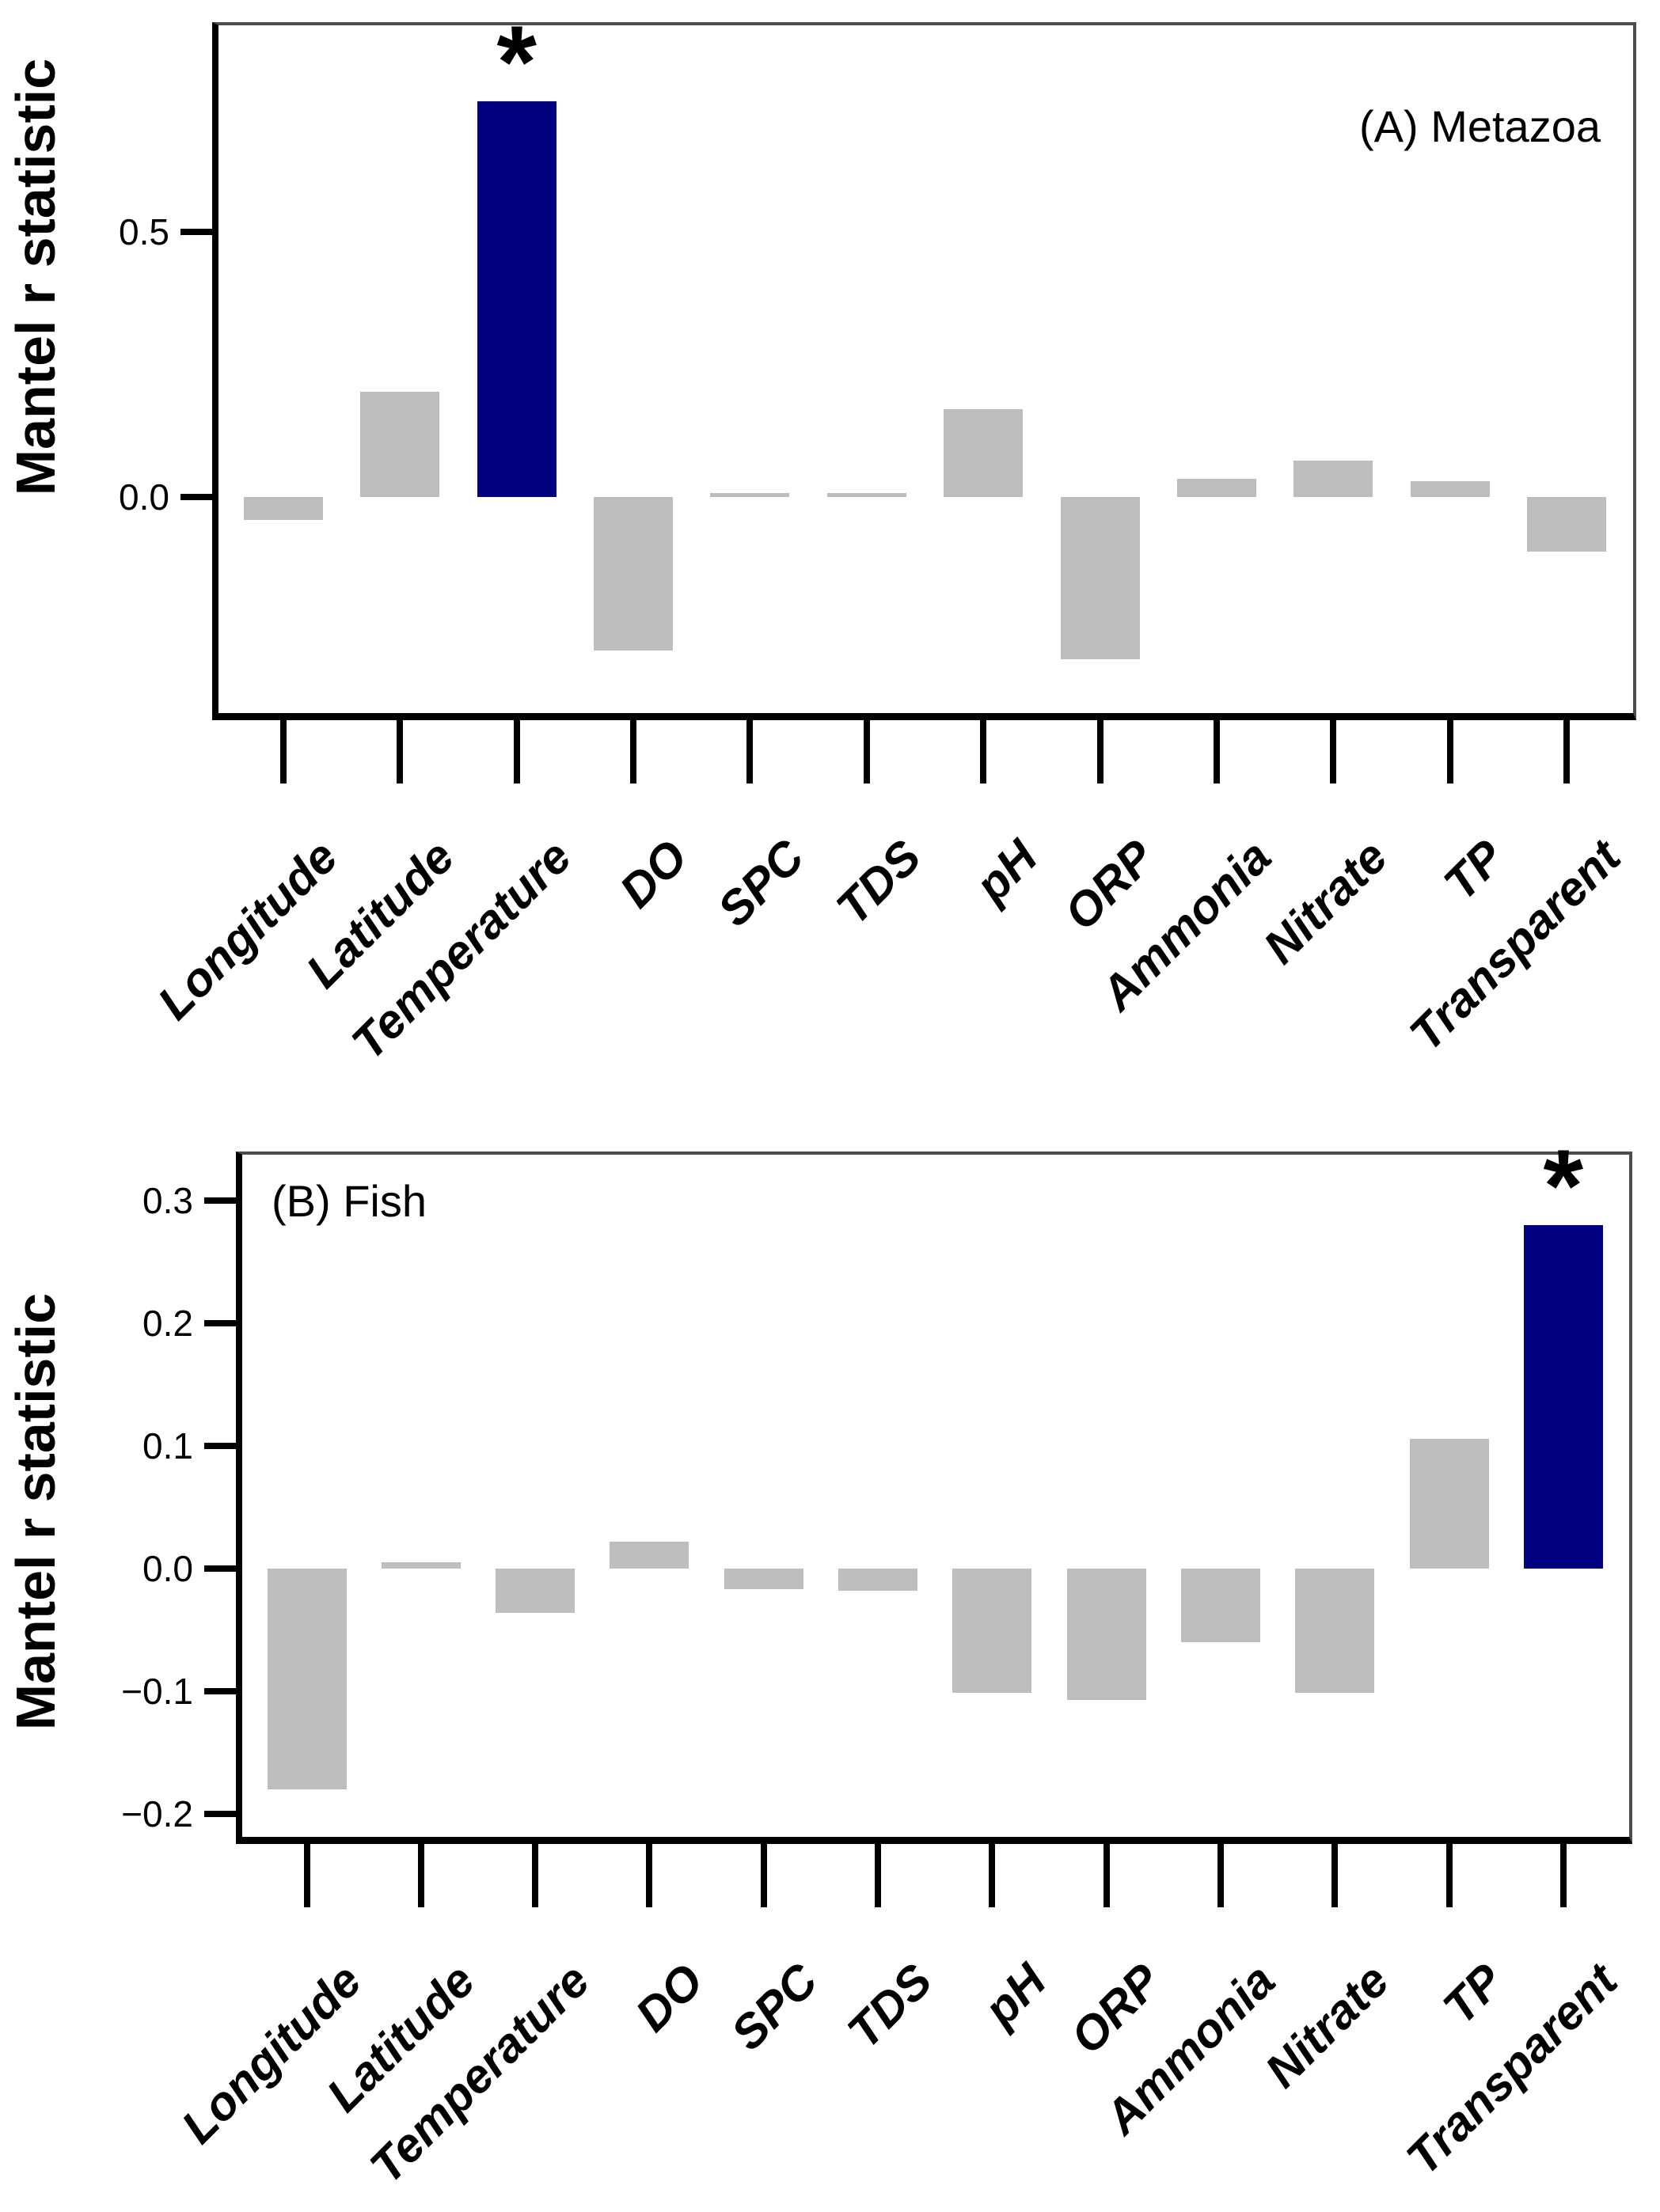 The image size is (1660, 2212). I want to click on y-axis-tick-label: 0.2, so click(168, 1323).